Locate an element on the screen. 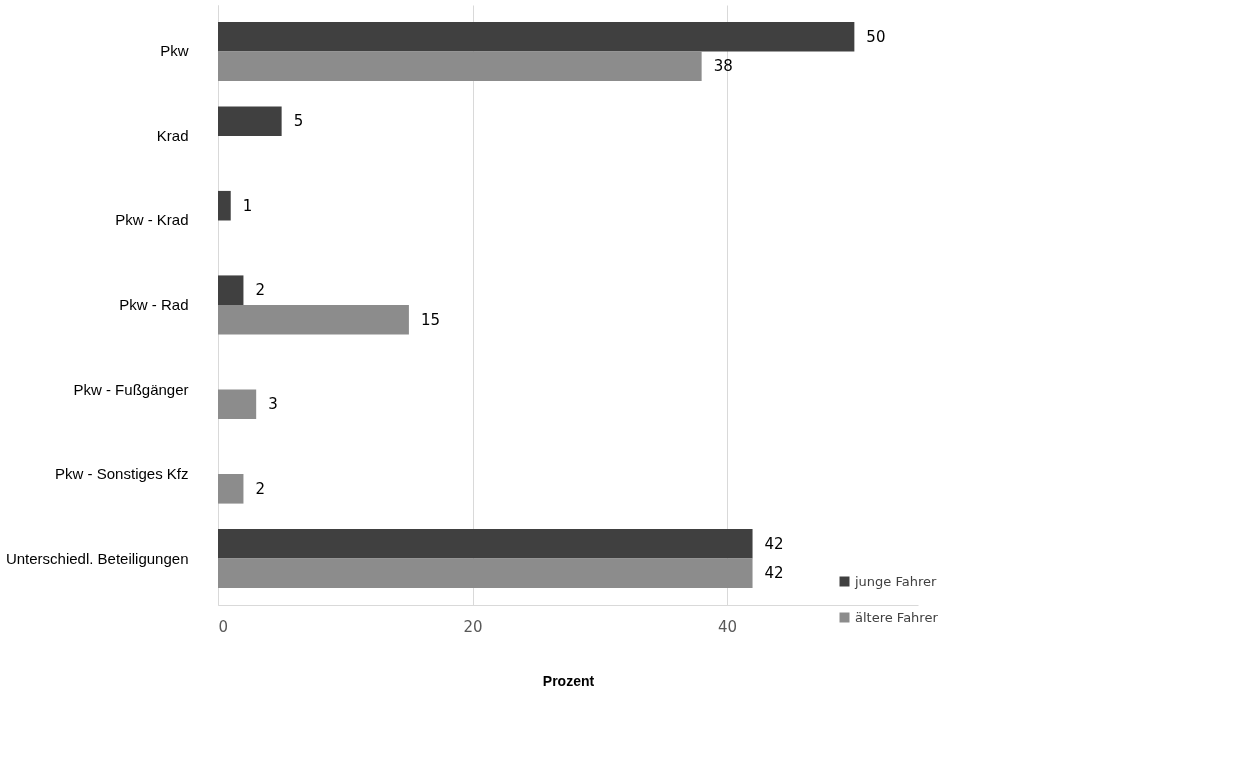  y-tick-label: Unterschiedl. Beteiligungen is located at coordinates (97, 558).